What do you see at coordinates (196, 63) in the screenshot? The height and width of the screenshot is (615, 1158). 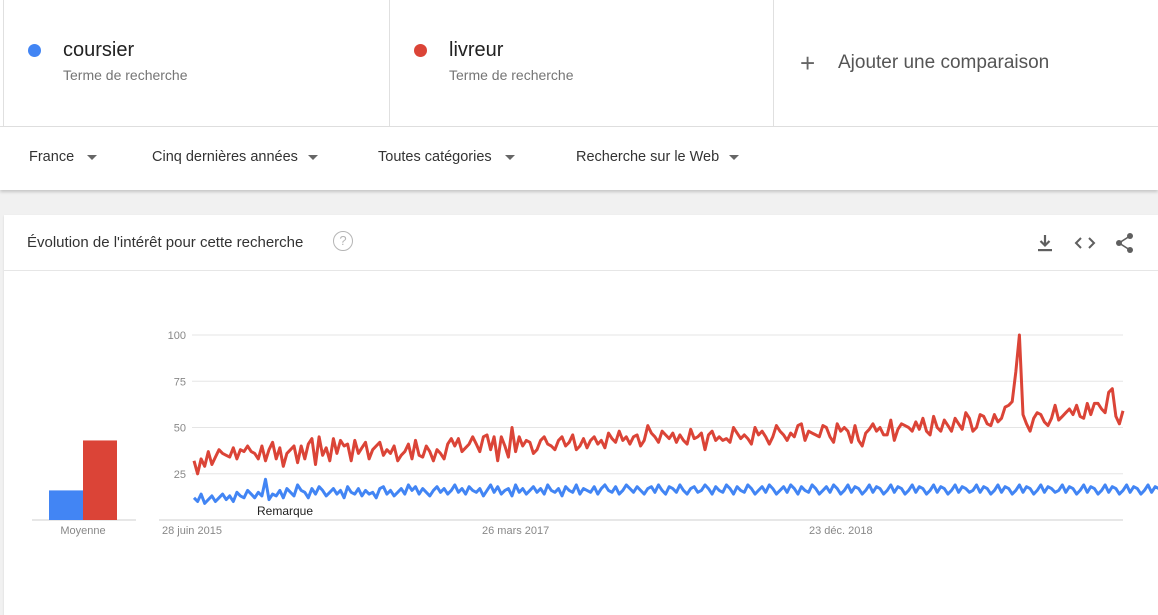 I see `term-card-coursier: coursier Terme de recherche` at bounding box center [196, 63].